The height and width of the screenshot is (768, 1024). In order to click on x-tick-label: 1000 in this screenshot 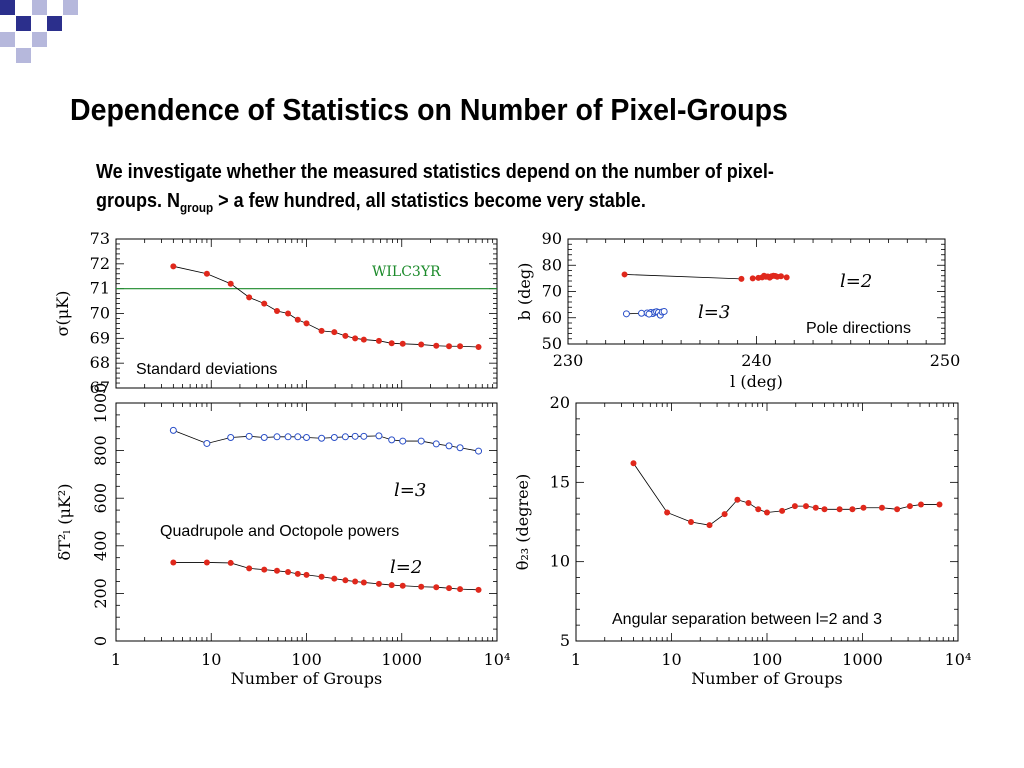, I will do `click(862, 659)`.